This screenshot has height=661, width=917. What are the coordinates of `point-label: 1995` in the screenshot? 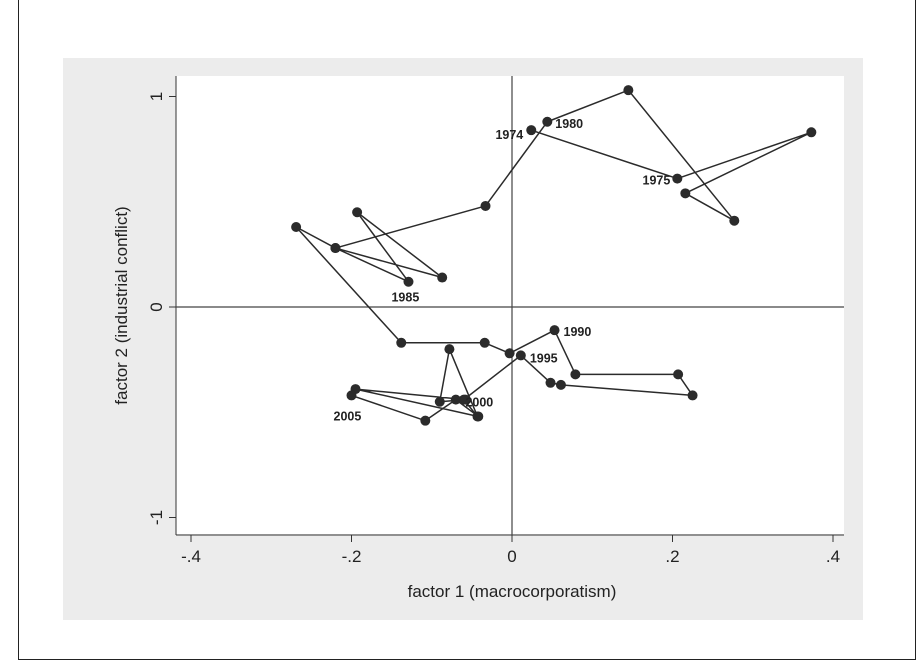 It's located at (544, 358).